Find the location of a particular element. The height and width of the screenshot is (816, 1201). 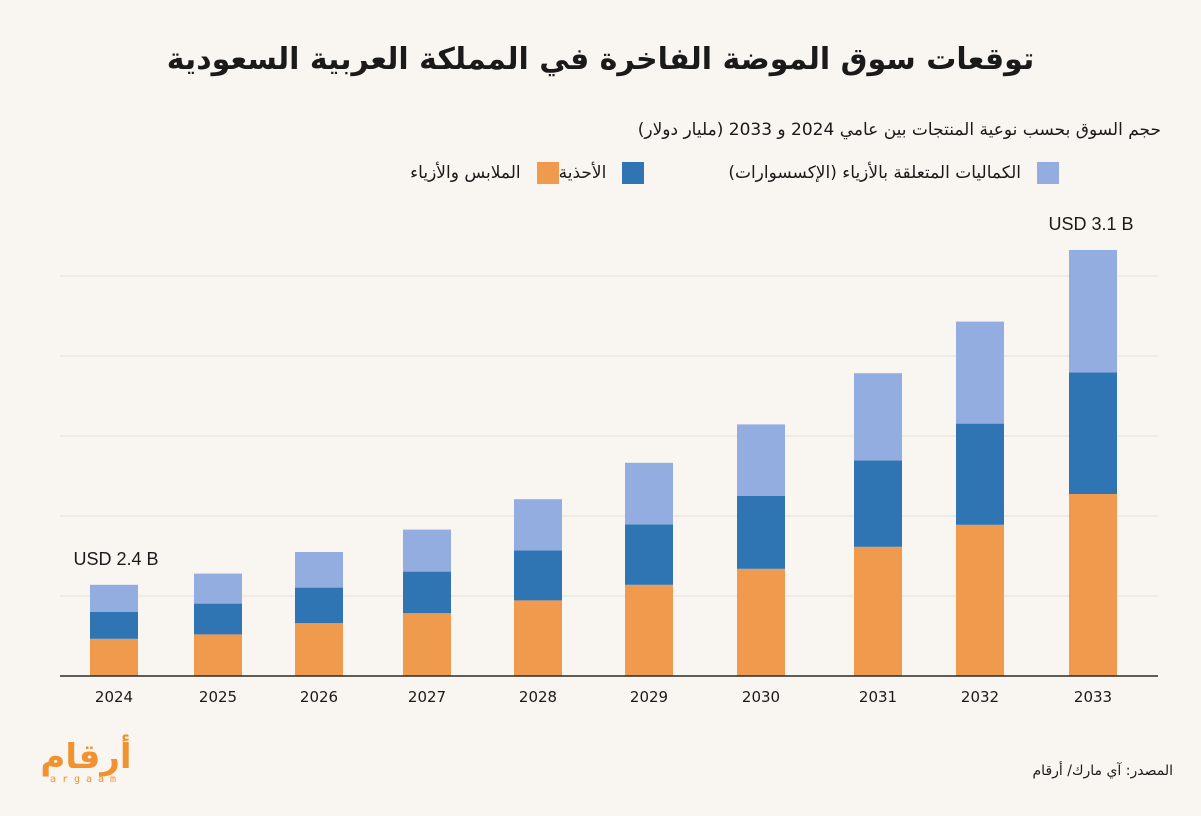

bar-footwear-2024 is located at coordinates (114, 625).